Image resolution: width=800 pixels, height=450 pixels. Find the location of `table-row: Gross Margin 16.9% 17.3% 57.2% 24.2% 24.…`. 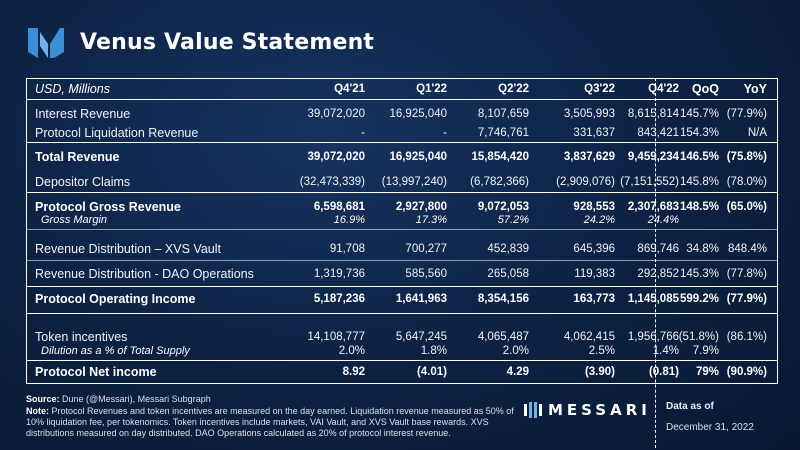

table-row: Gross Margin 16.9% 17.3% 57.2% 24.2% 24.… is located at coordinates (402, 220).